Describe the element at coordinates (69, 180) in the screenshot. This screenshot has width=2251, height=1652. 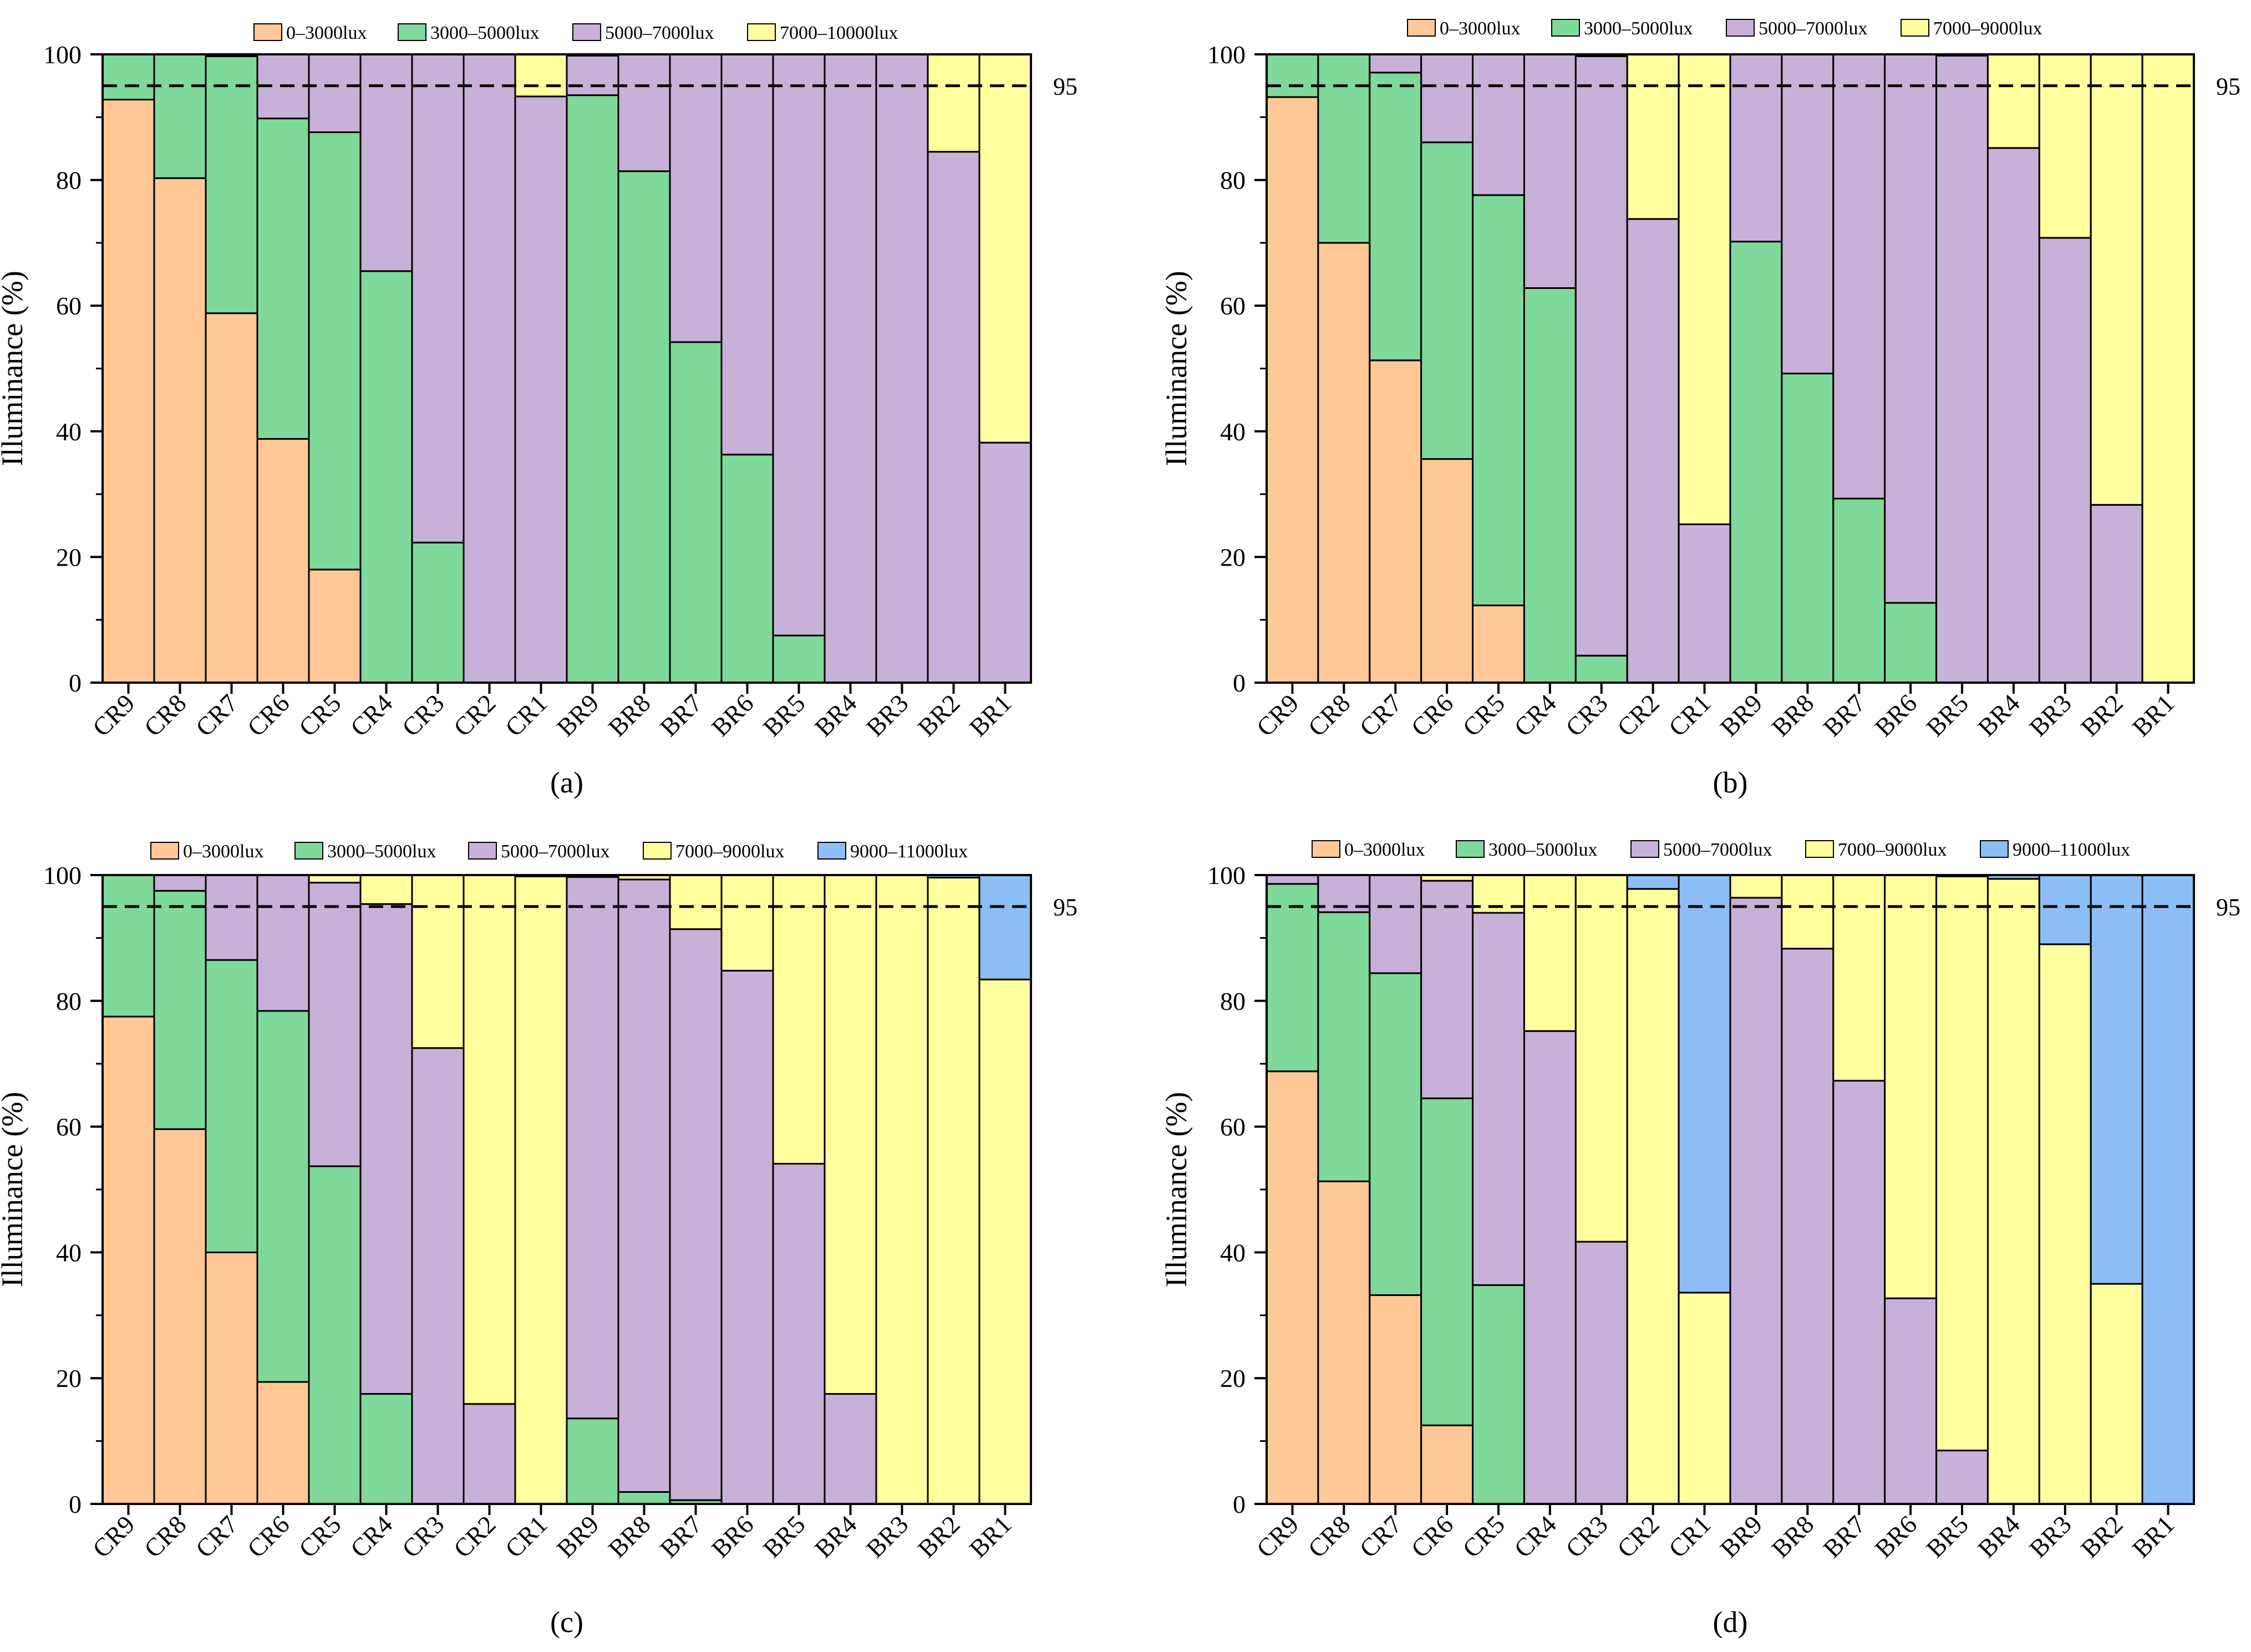
I see `y-tick-label: 80` at that location.